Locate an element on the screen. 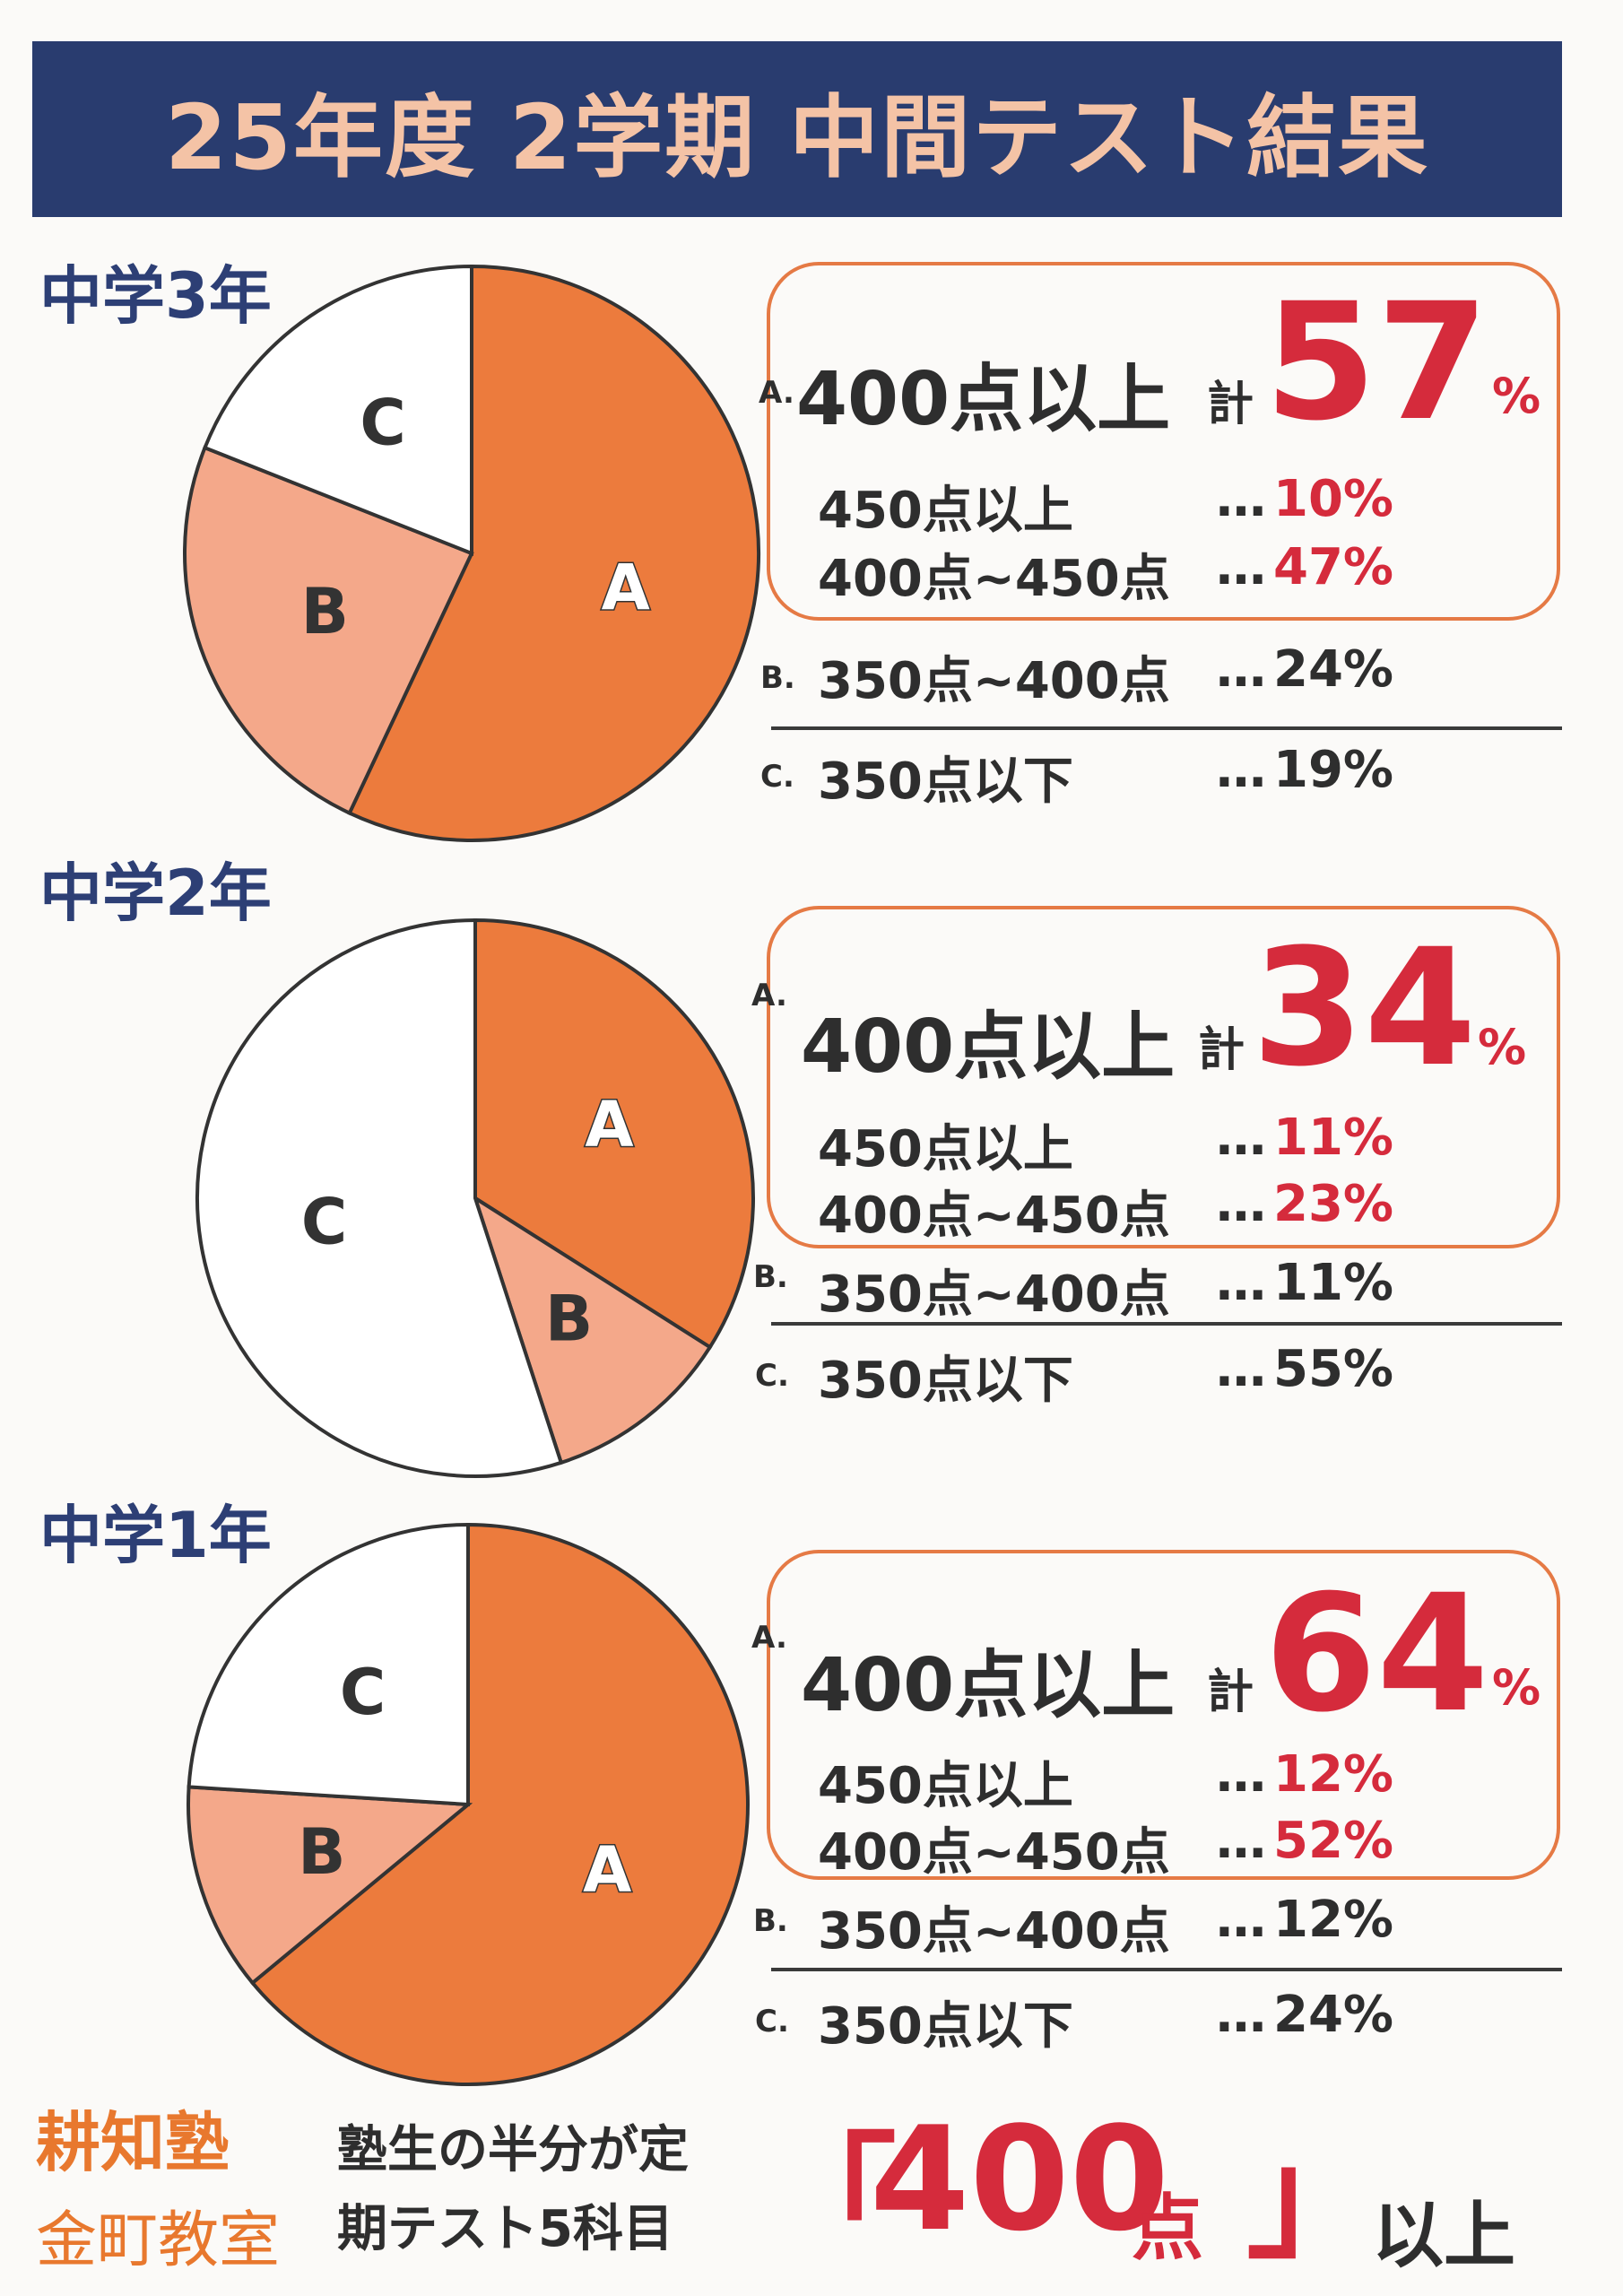 This screenshot has height=2296, width=1623. sub2-value: 52% is located at coordinates (1333, 1841).